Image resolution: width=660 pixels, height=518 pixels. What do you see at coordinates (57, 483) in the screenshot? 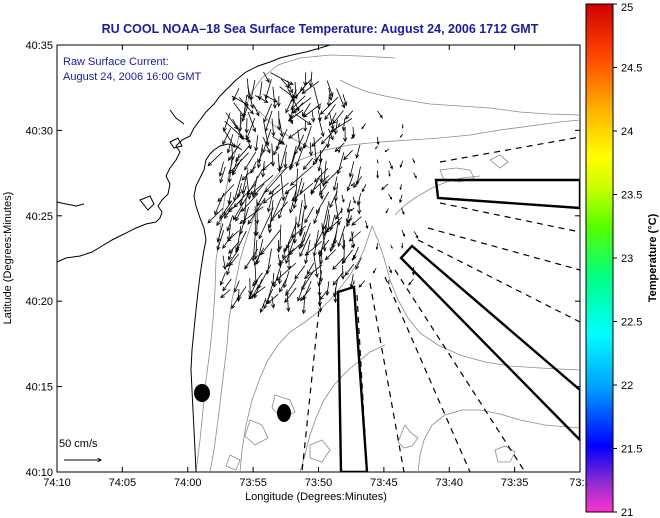
I see `x-tick-label: 74:10` at bounding box center [57, 483].